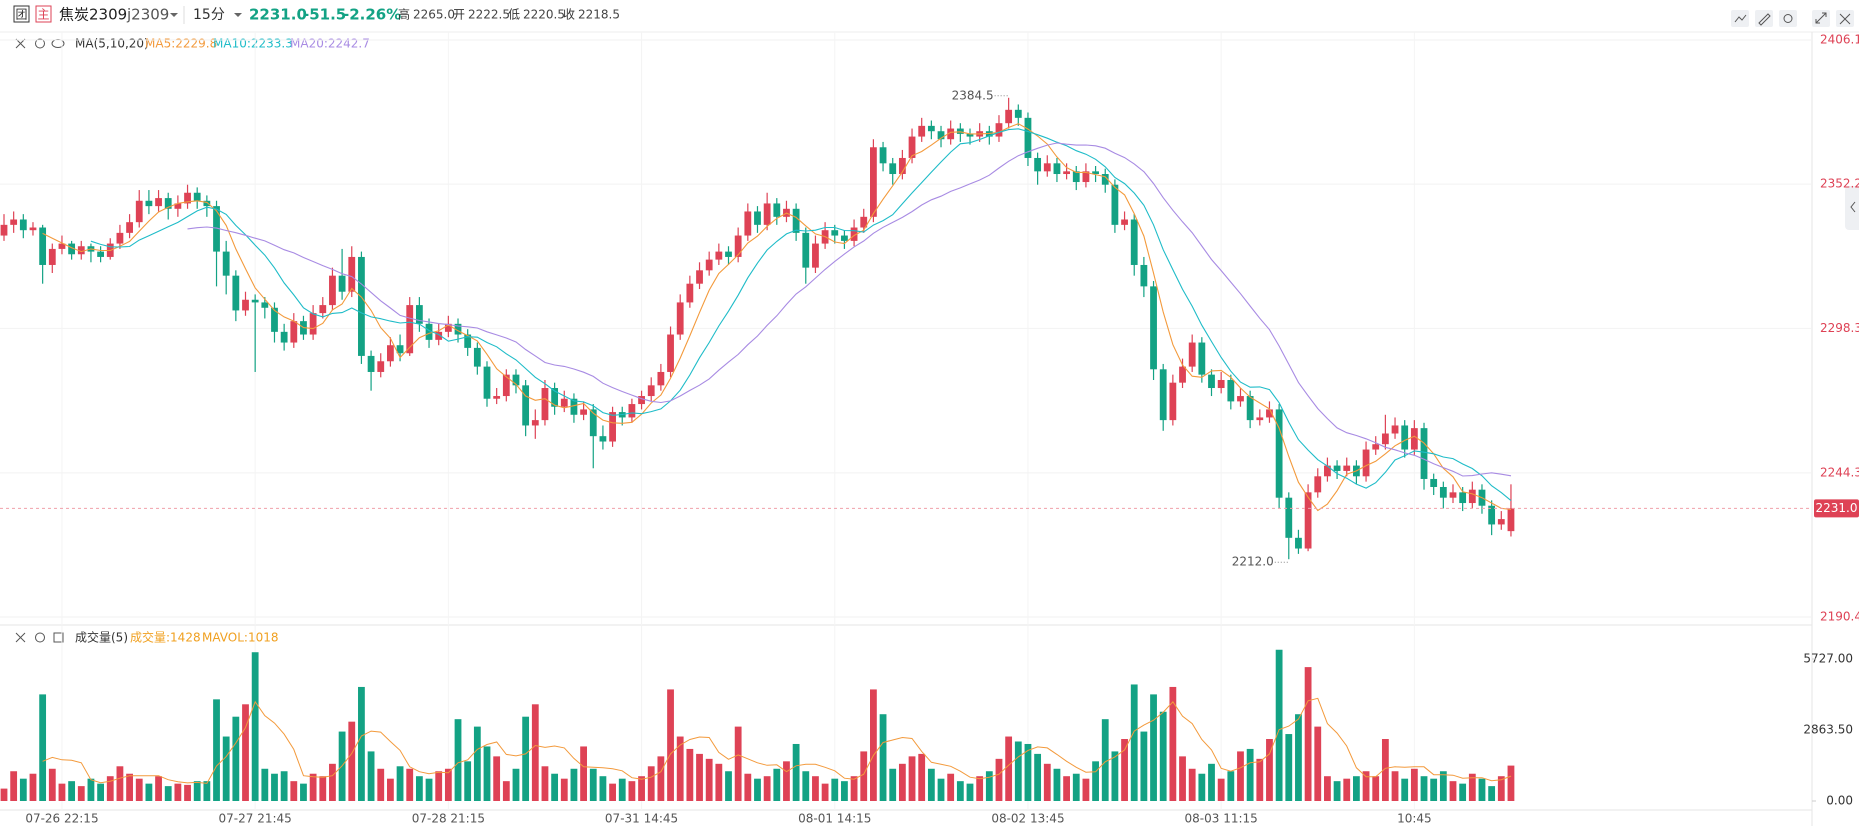 The height and width of the screenshot is (826, 1859). What do you see at coordinates (1788, 18) in the screenshot?
I see `tool-button` at bounding box center [1788, 18].